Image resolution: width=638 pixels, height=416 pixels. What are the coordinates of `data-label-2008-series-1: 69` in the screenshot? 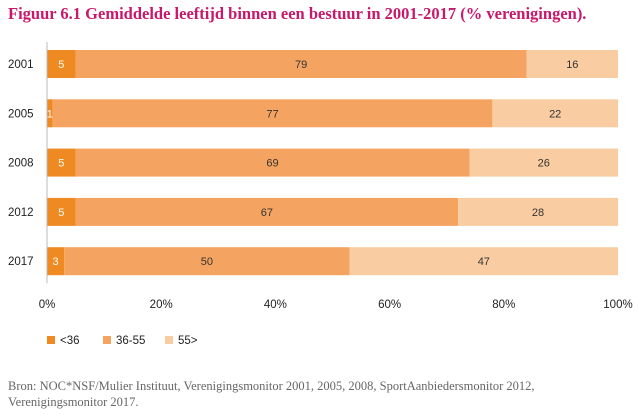 It's located at (272, 164).